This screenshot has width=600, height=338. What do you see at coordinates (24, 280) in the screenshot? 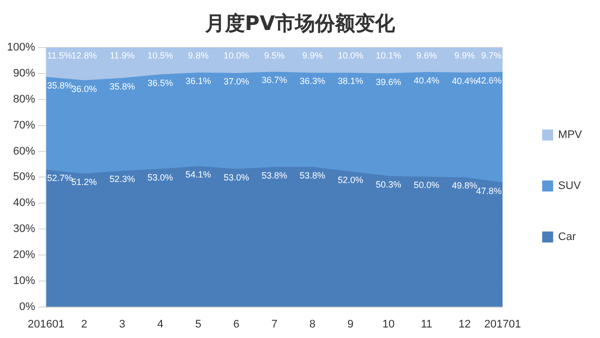
I see `y-tick-label: 10%` at bounding box center [24, 280].